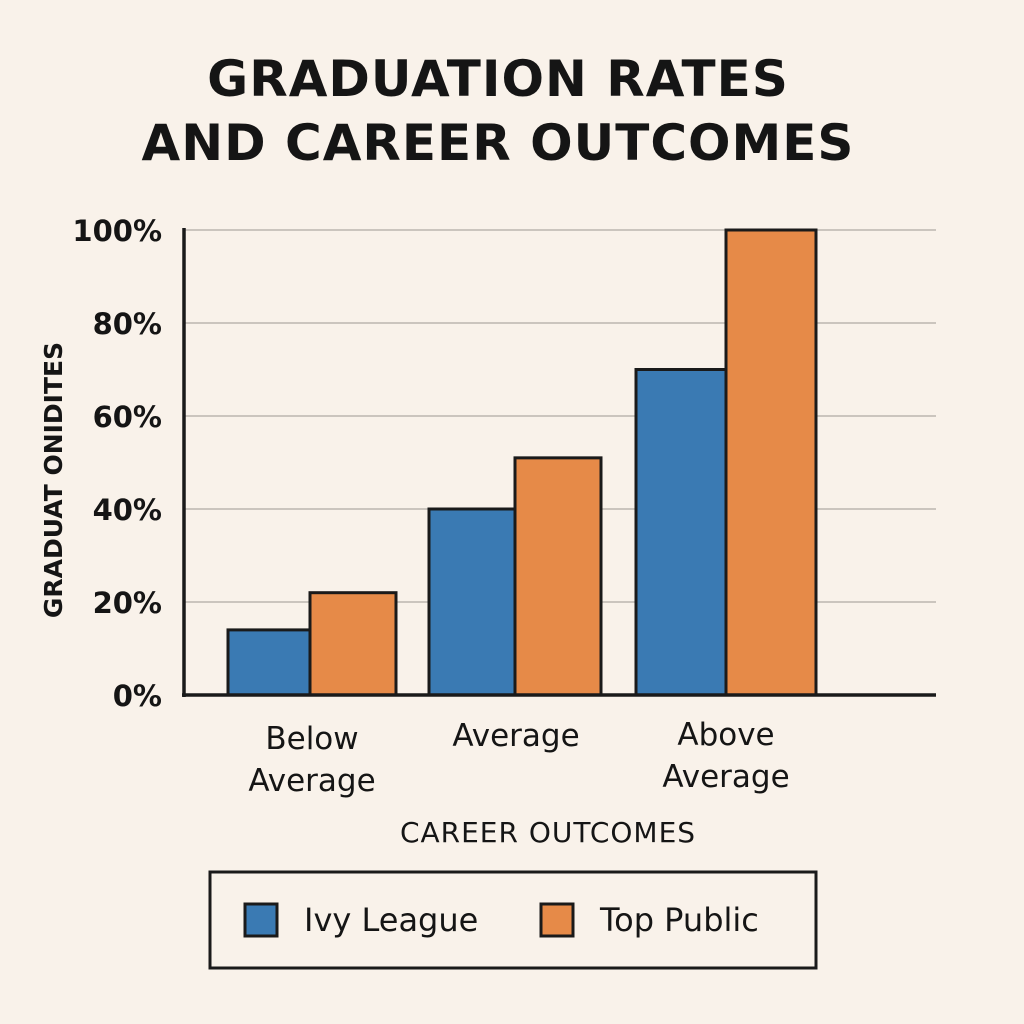 Image resolution: width=1024 pixels, height=1024 pixels. Describe the element at coordinates (679, 920) in the screenshot. I see `legend-label: Top Public` at that location.